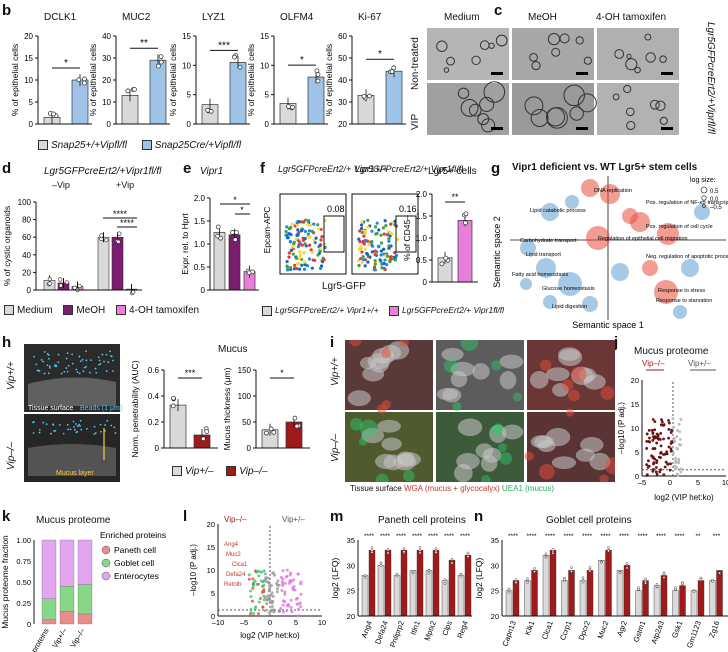  Describe the element at coordinates (679, 227) in the screenshot. I see `g-term-label: Pos. regulation of cell cycle` at that location.